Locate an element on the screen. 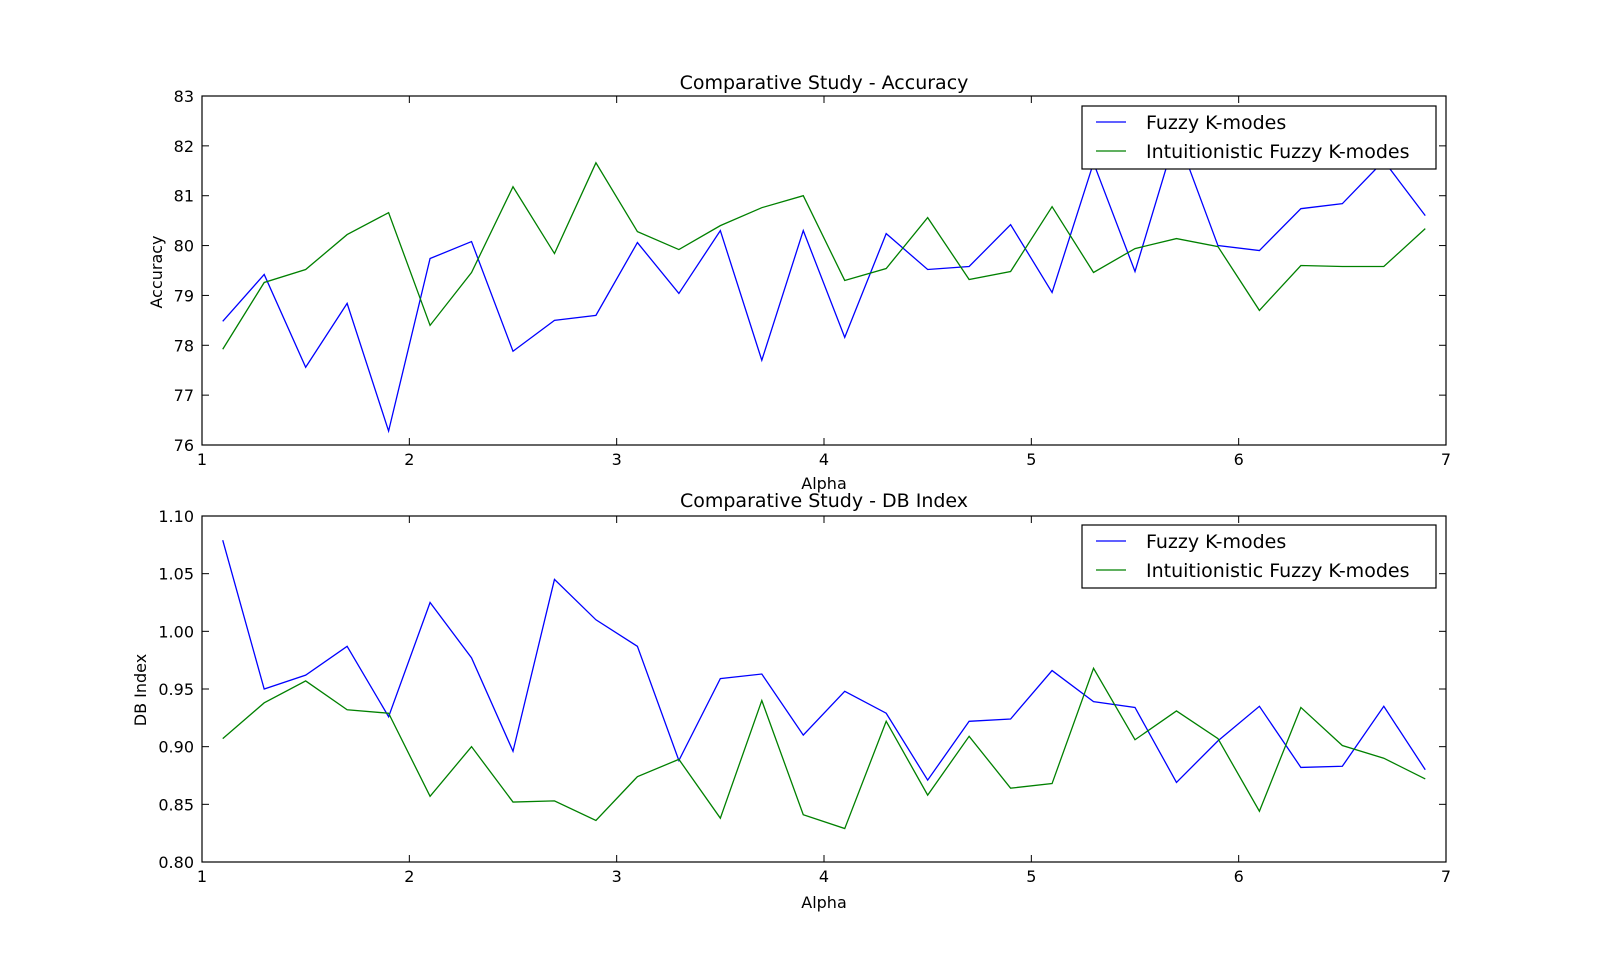 The height and width of the screenshot is (955, 1600). y-tick-label: 81 is located at coordinates (184, 196).